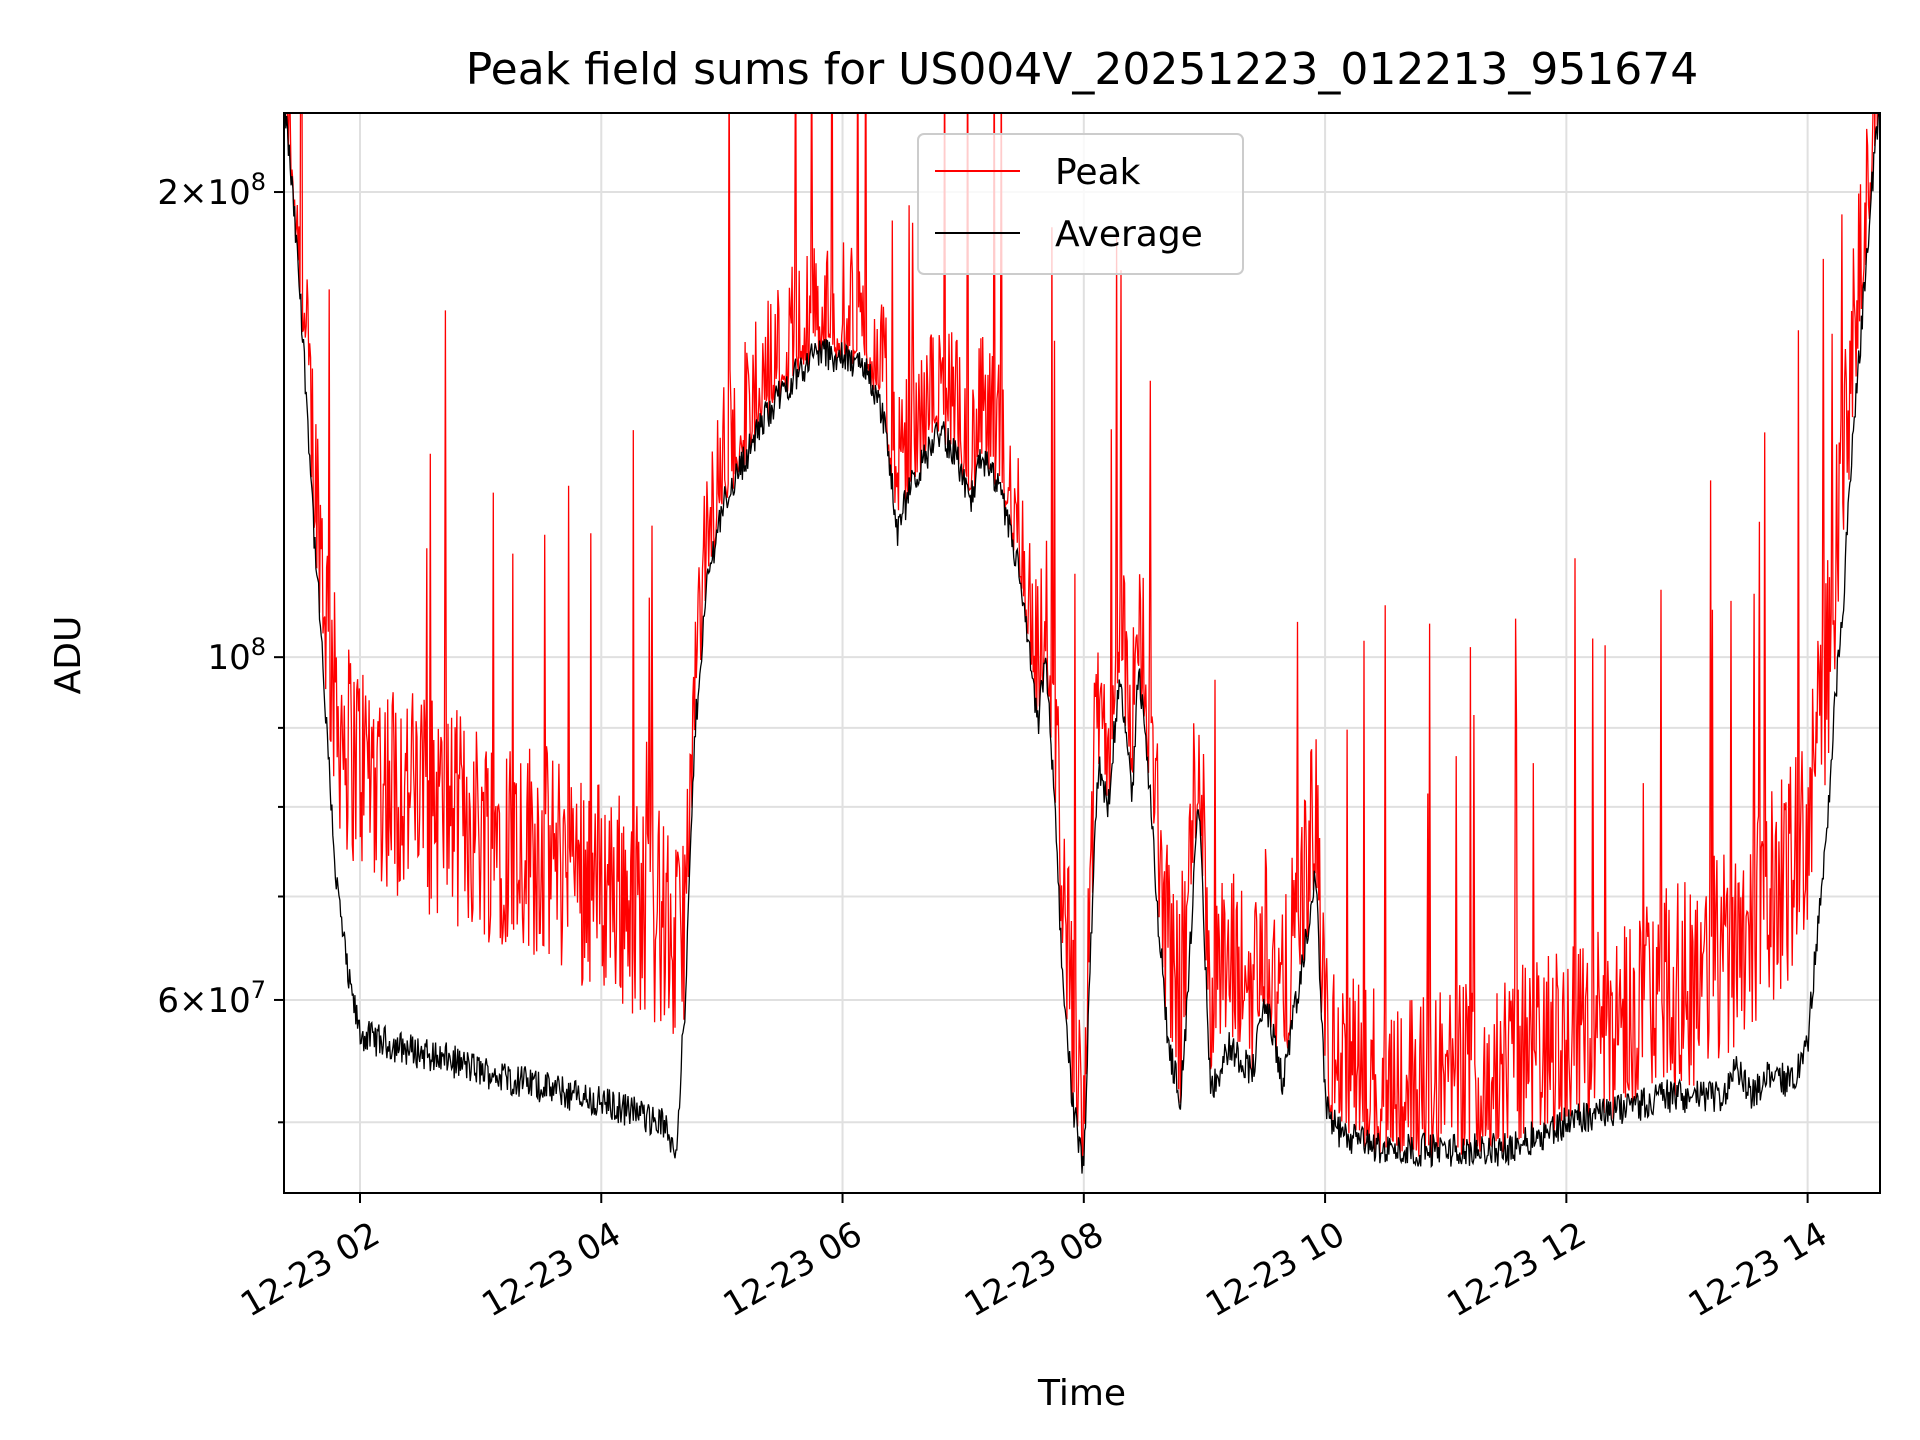  What do you see at coordinates (211, 998) in the screenshot?
I see `y-tick-label: 6×107` at bounding box center [211, 998].